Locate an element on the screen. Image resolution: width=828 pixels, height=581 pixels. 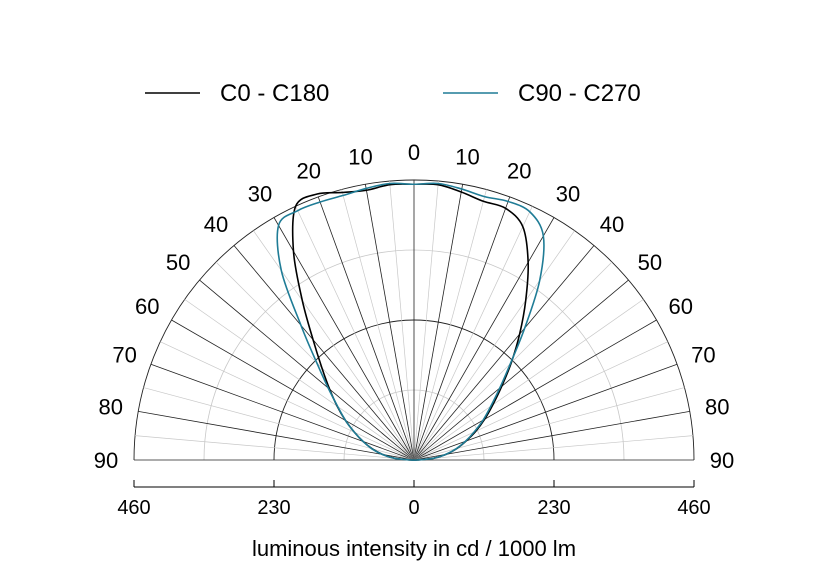
x-axis-label: luminous intensity in cd / 1000 lm is located at coordinates (414, 548).